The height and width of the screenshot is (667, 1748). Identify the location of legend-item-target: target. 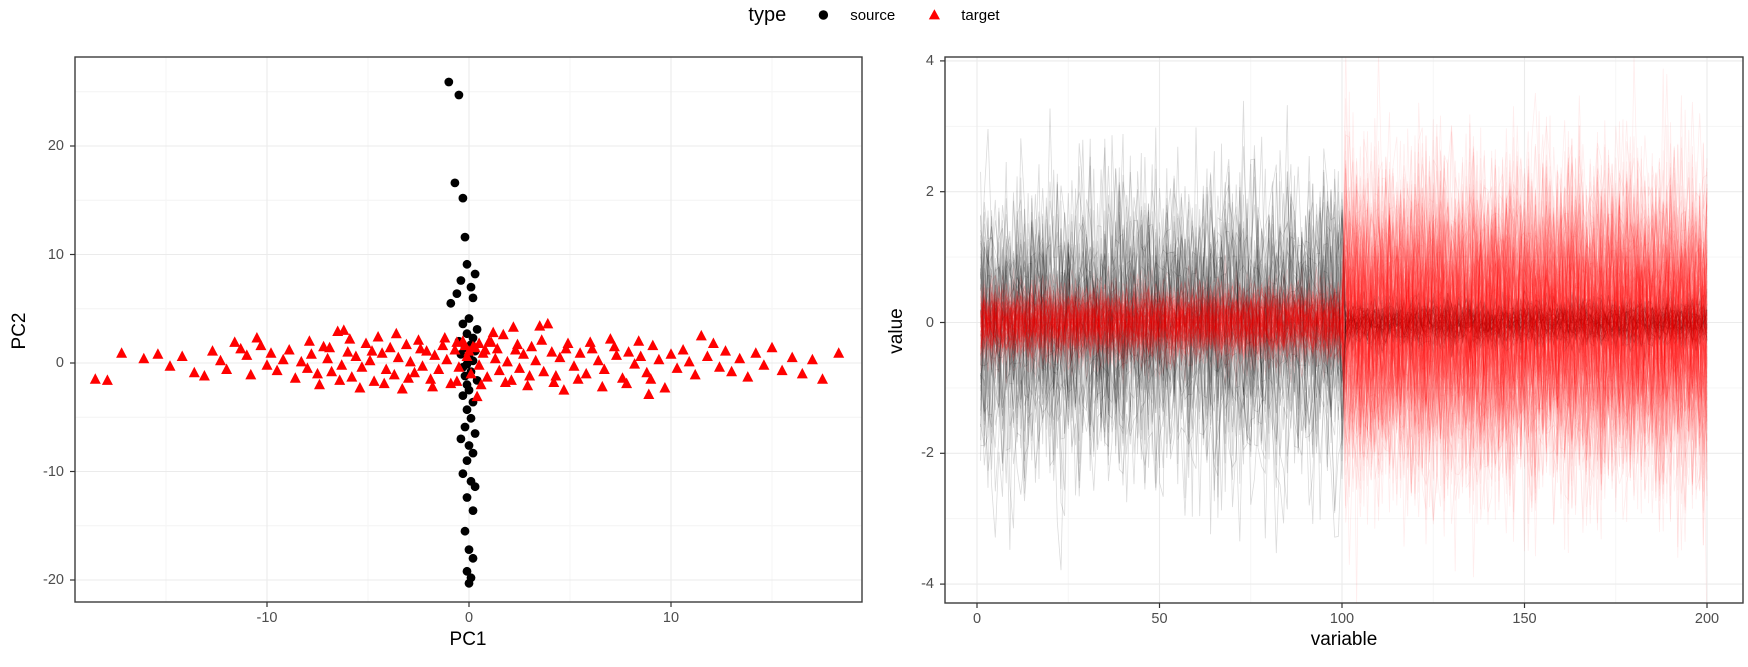
(961, 15).